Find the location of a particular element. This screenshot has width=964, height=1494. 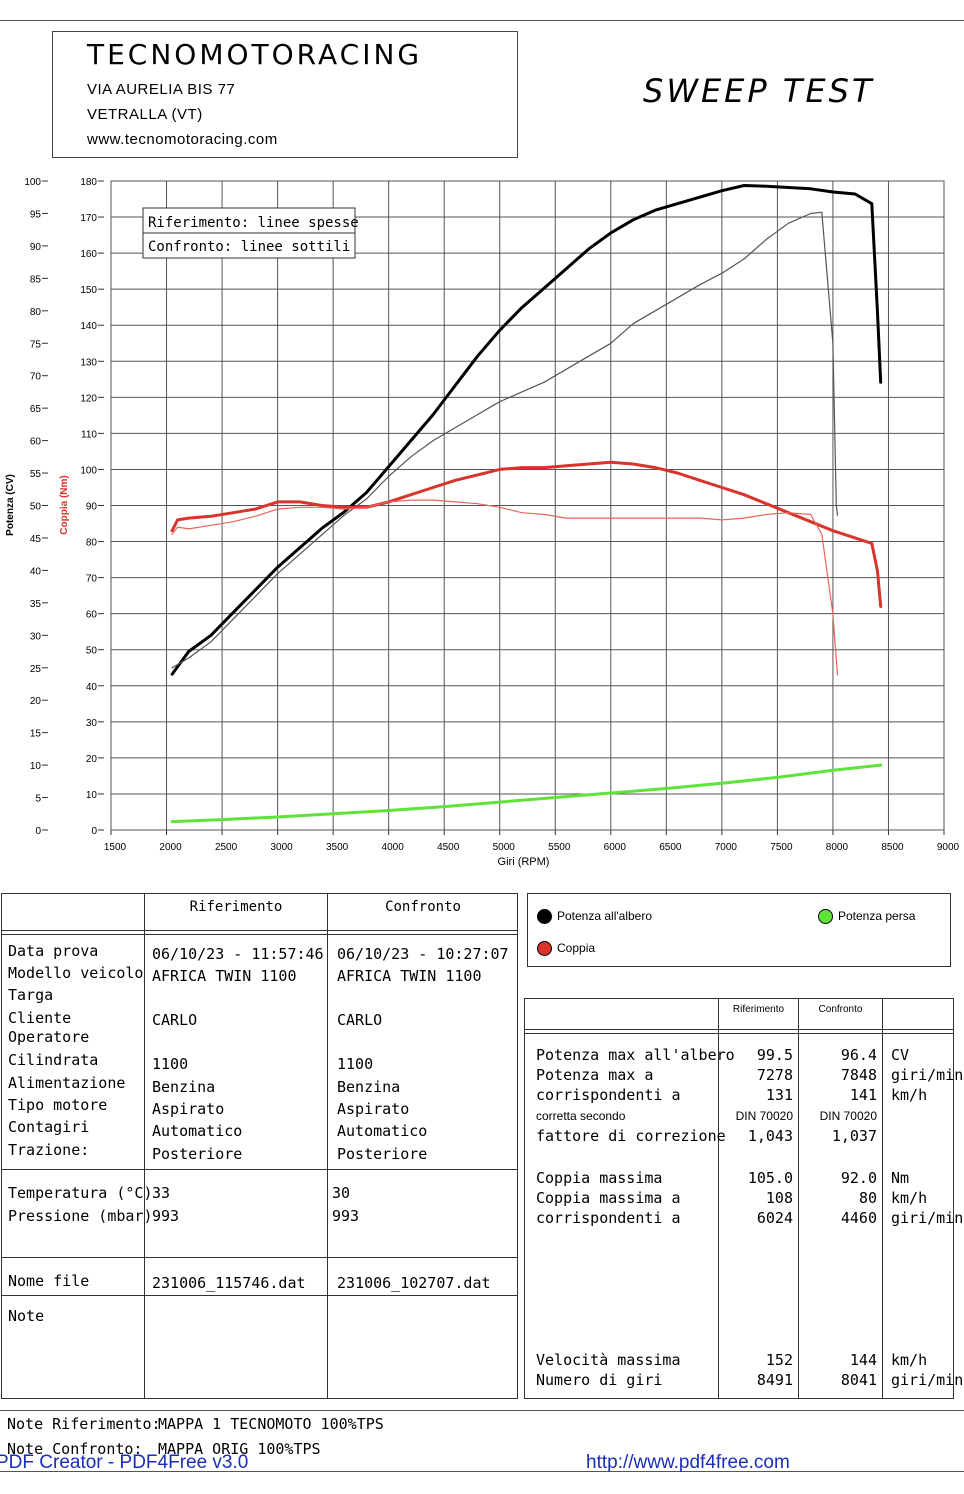

max_speed-cmp: 144 is located at coordinates (863, 1360).